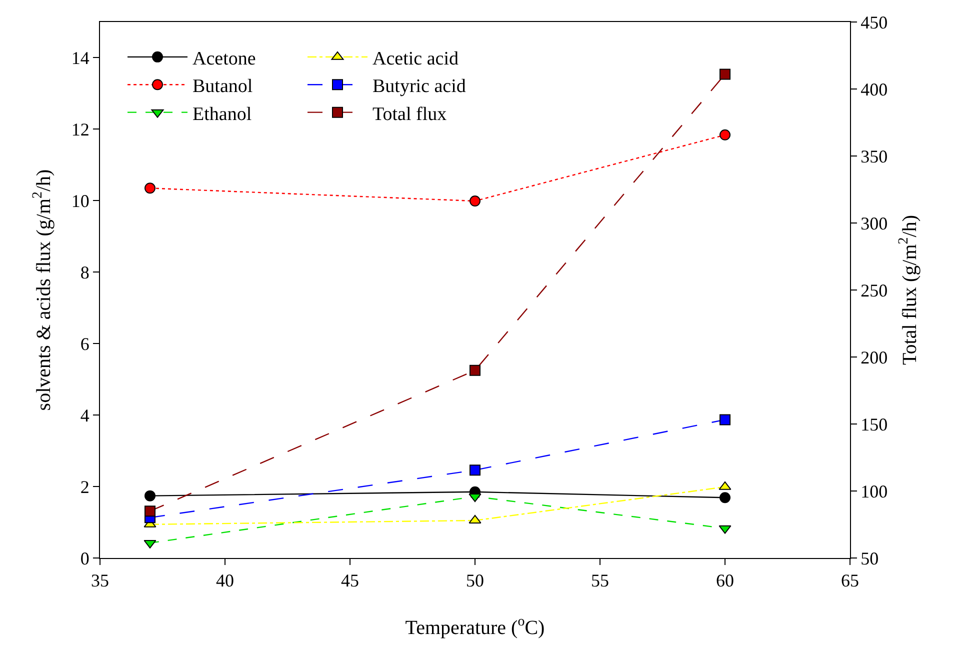  Describe the element at coordinates (475, 627) in the screenshot. I see `x-axis-title: Temperature ($^{o}$C)` at that location.